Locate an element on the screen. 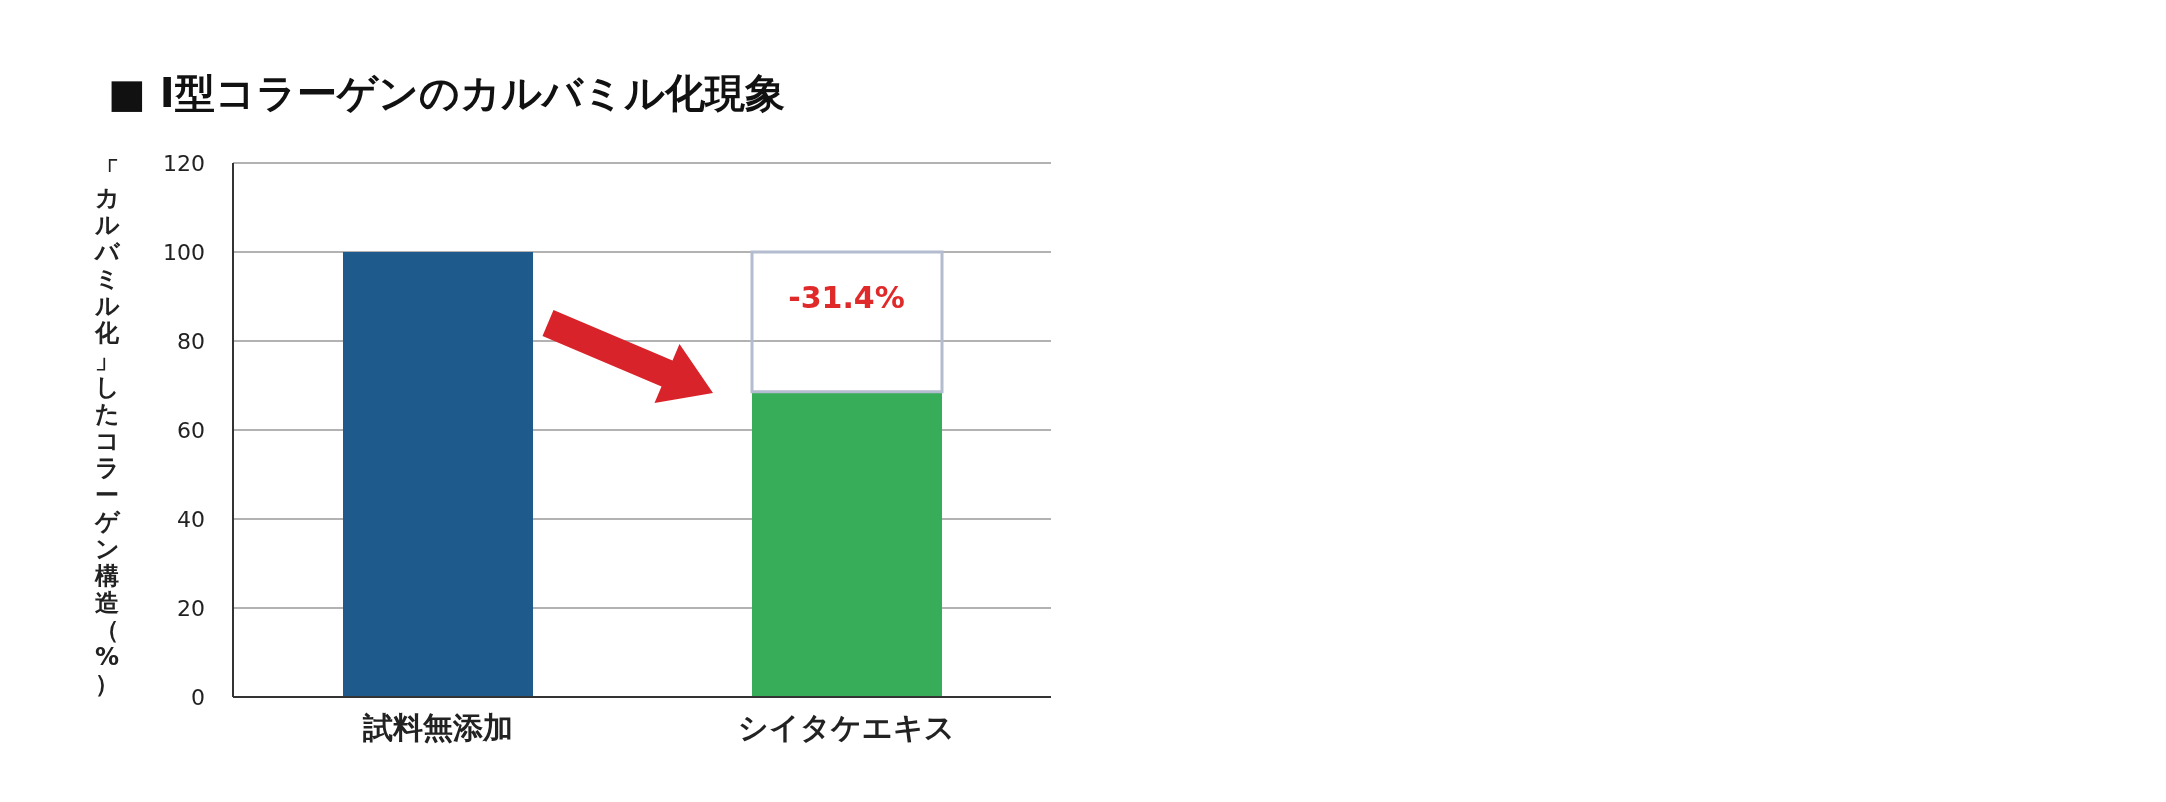 The image size is (2166, 802). y-tick-label: 0 is located at coordinates (198, 697).